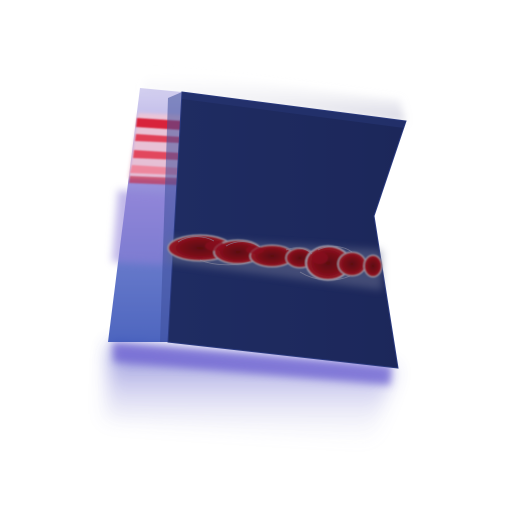 The image size is (512, 512). I want to click on lower-volume-haze, so click(250, 391).